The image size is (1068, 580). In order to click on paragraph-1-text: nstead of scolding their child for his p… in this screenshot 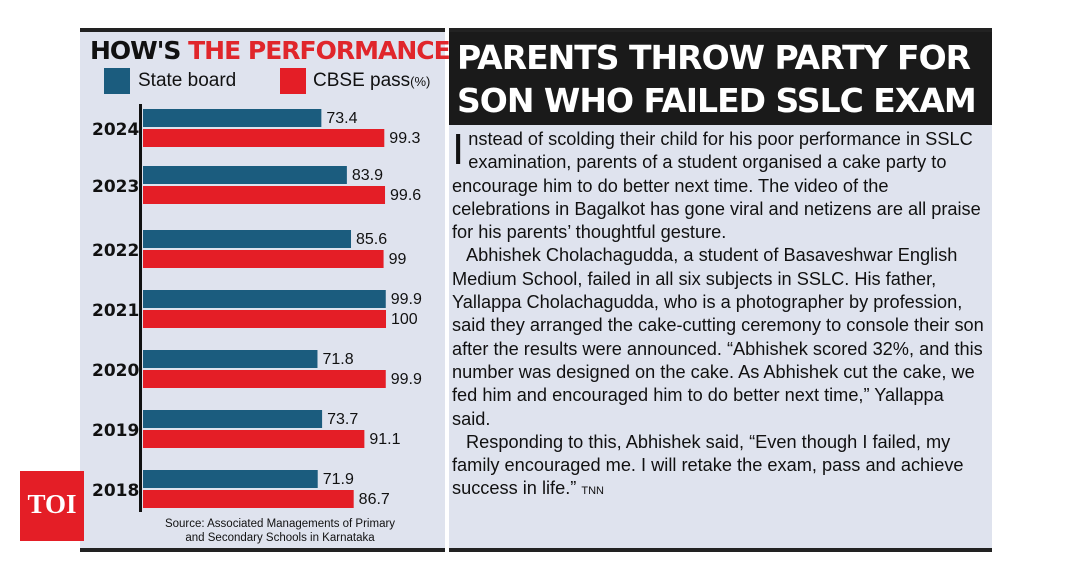, I will do `click(716, 186)`.